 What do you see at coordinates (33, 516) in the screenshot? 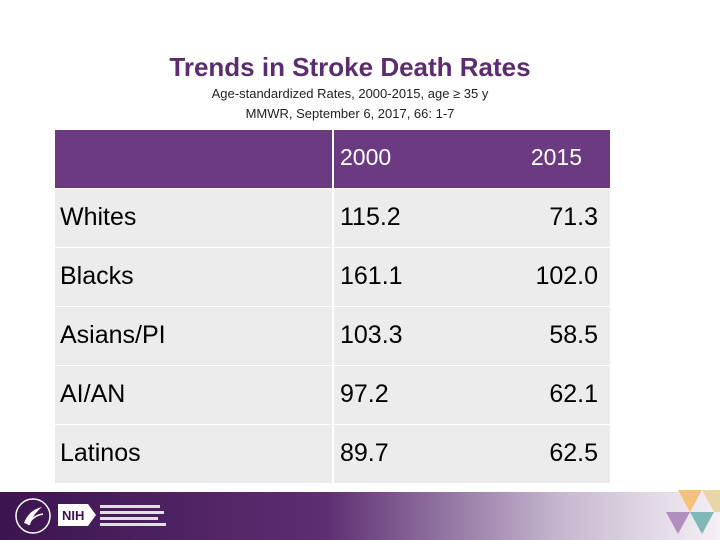
I see `hhs-seal-icon` at bounding box center [33, 516].